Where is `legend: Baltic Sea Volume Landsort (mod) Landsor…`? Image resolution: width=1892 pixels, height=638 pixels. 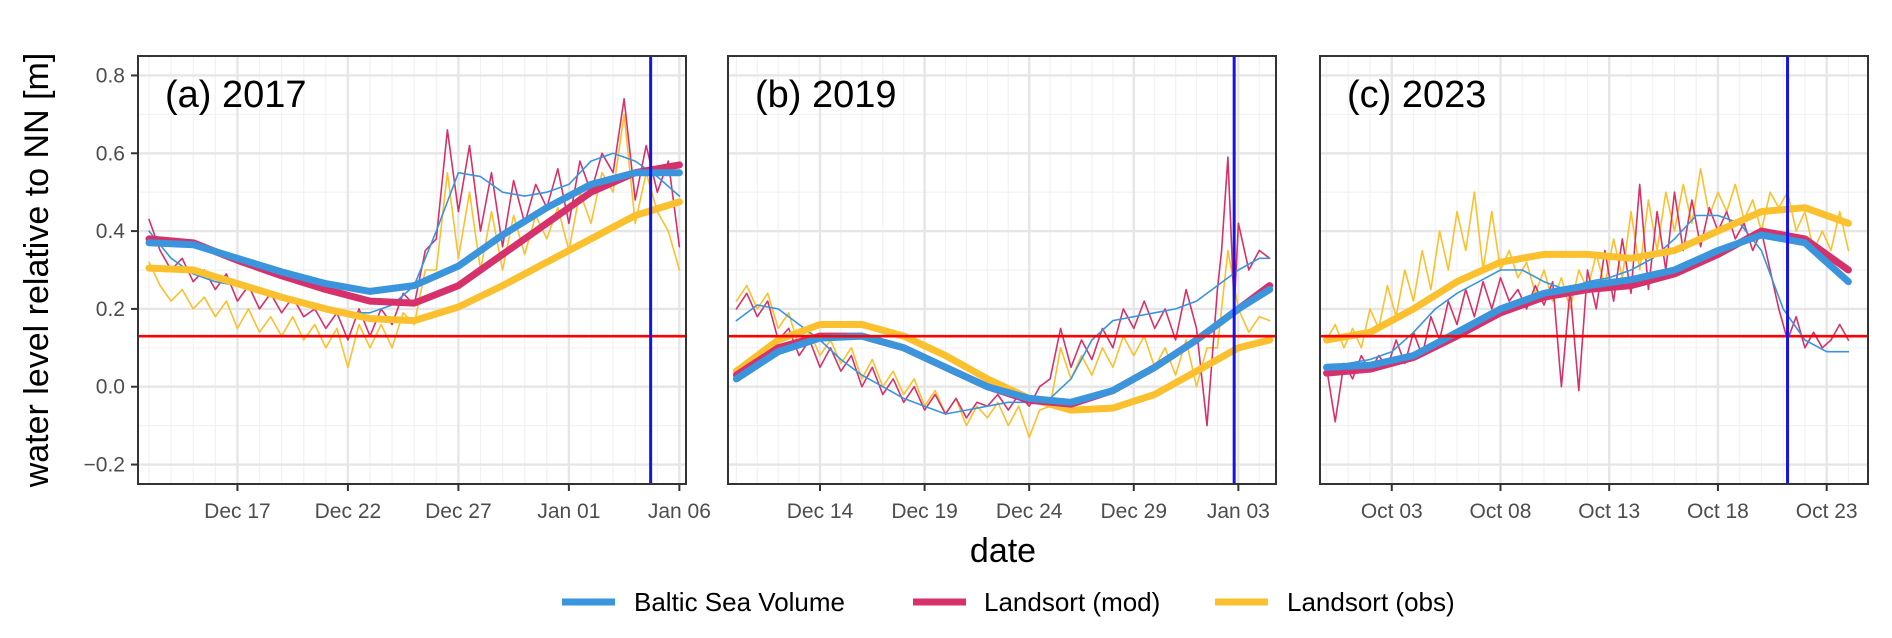 legend: Baltic Sea Volume Landsort (mod) Landsor… is located at coordinates (1008, 602).